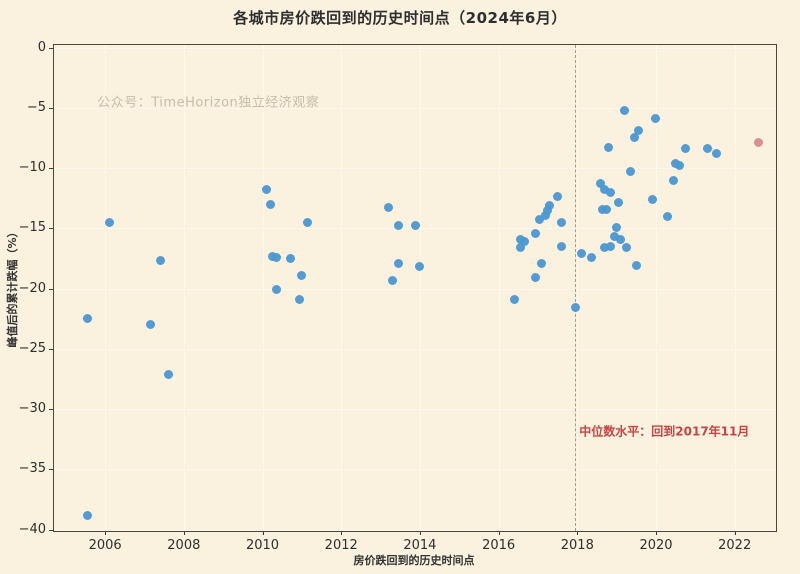  Describe the element at coordinates (664, 431) in the screenshot. I see `median-annotation: 中位数水平：回到2017年11月` at that location.